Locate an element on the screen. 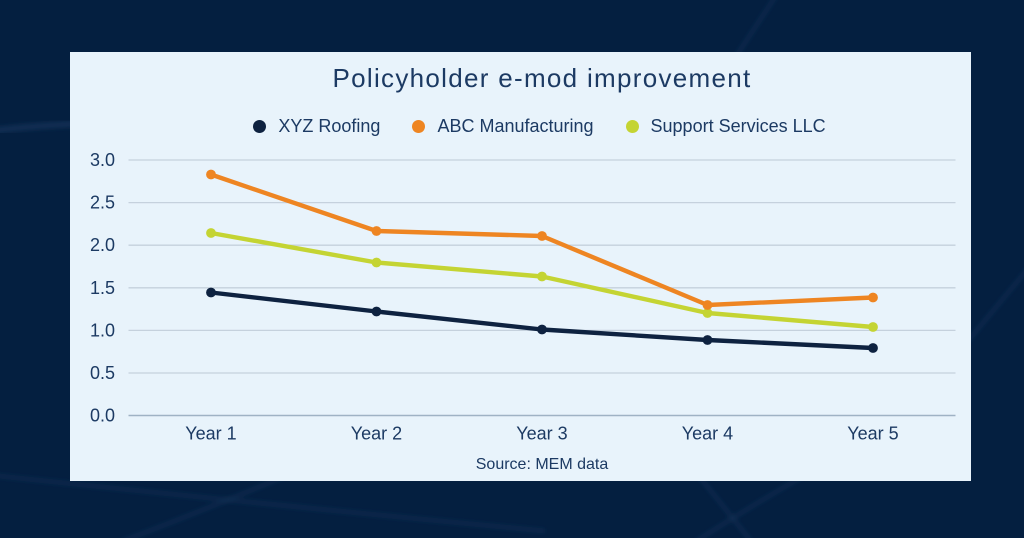 The height and width of the screenshot is (538, 1024). svg-text: Year 3 is located at coordinates (541, 434).